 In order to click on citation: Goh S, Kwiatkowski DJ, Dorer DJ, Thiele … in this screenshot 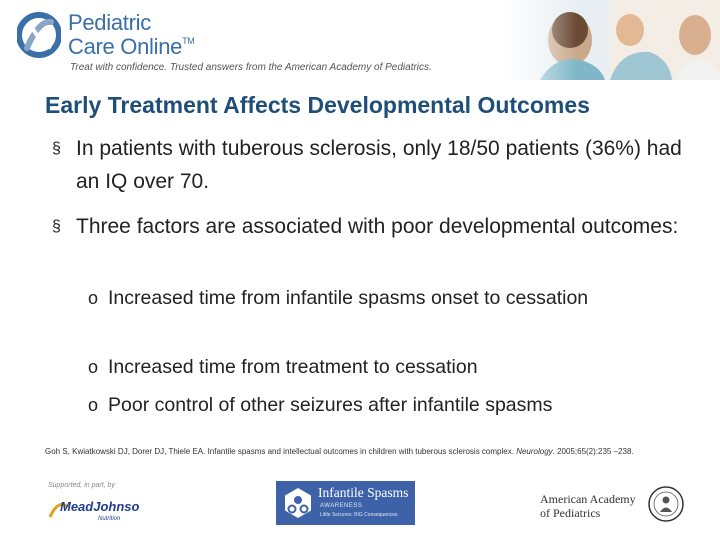, I will do `click(375, 451)`.